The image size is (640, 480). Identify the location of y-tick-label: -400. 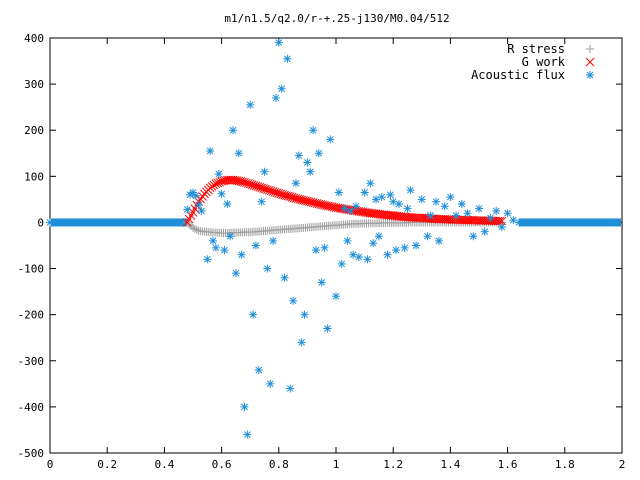
(31, 407).